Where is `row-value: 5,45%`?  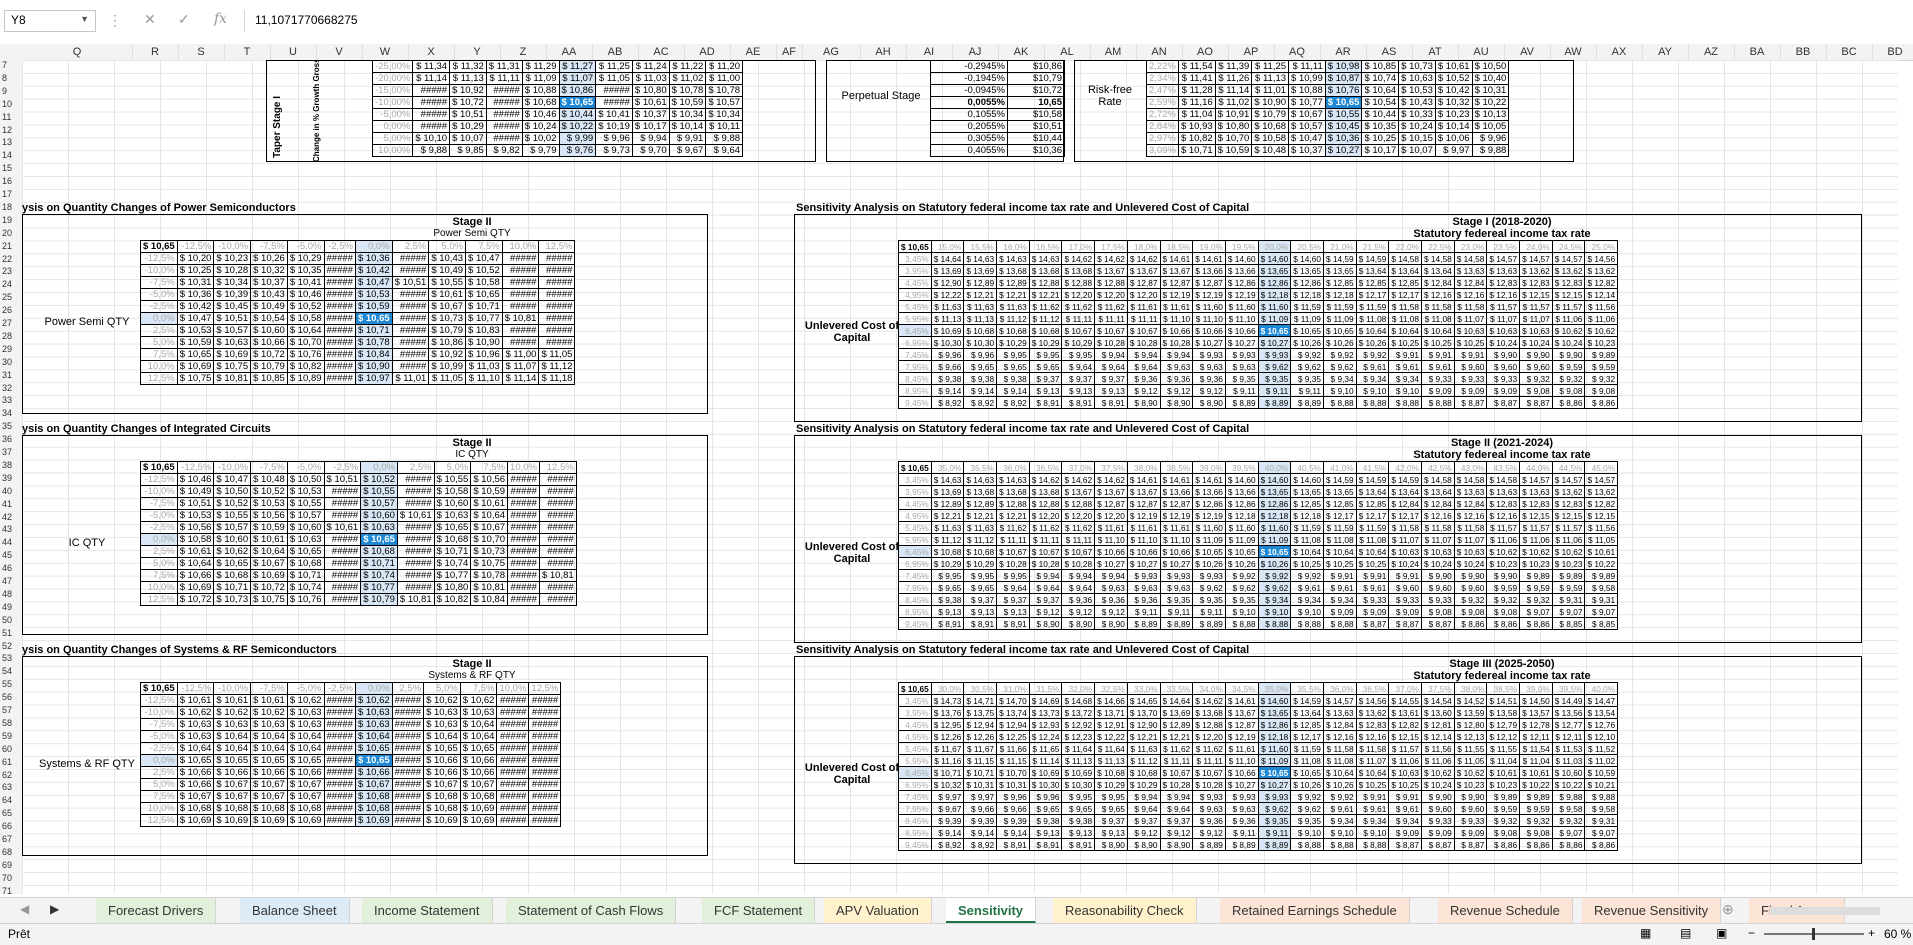
row-value: 5,45% is located at coordinates (915, 527).